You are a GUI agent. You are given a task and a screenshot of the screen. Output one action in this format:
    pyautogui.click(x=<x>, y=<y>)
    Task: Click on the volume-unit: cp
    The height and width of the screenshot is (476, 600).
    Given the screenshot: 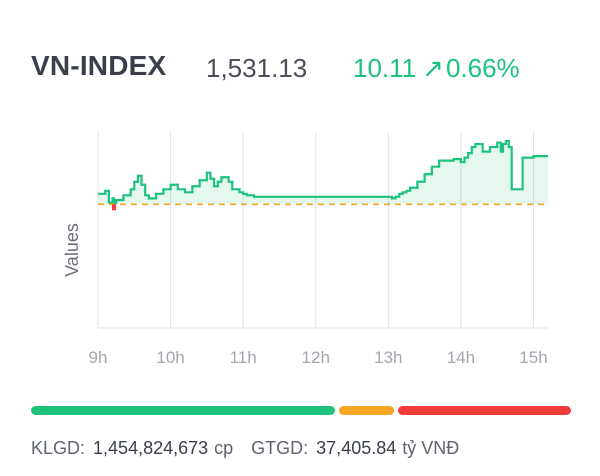 What is the action you would take?
    pyautogui.click(x=224, y=448)
    